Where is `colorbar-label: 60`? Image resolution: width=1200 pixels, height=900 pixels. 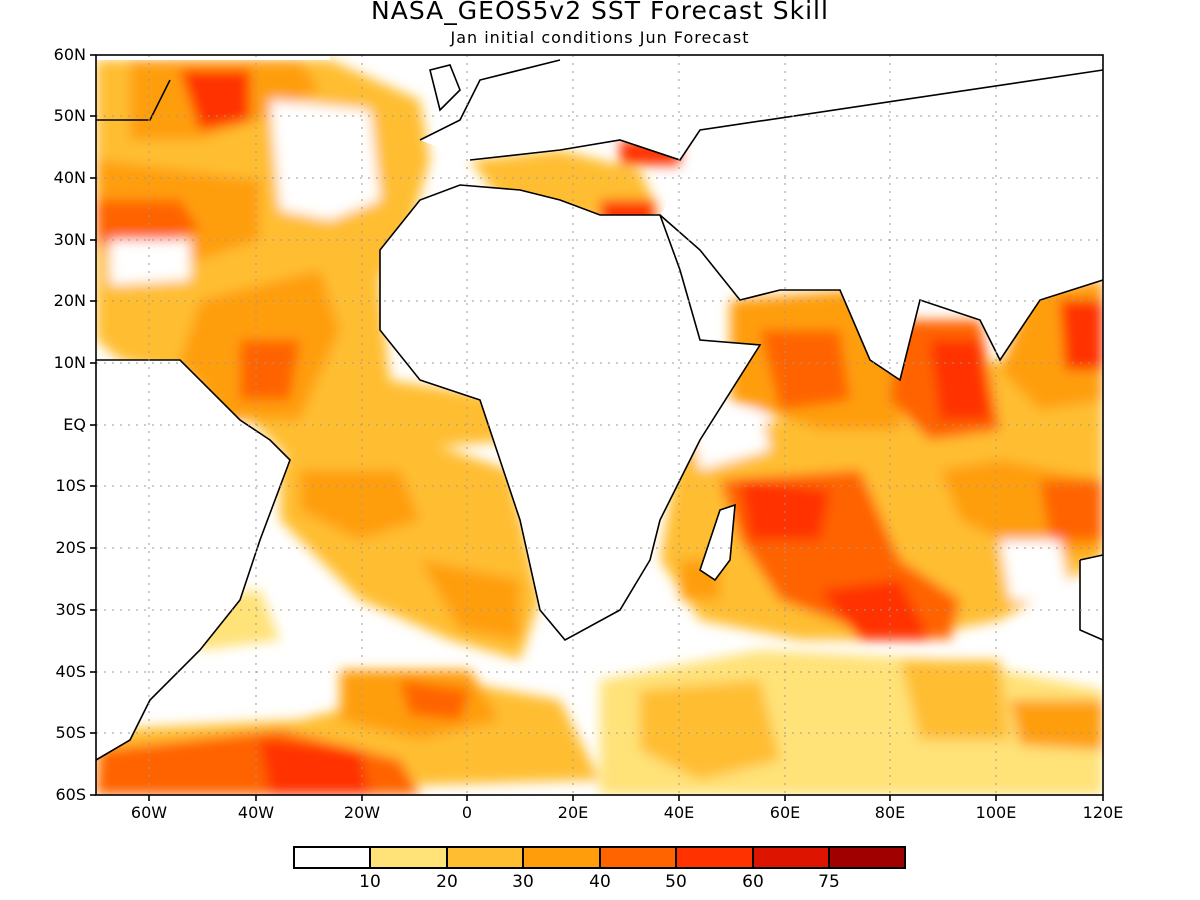 colorbar-label: 60 is located at coordinates (753, 882).